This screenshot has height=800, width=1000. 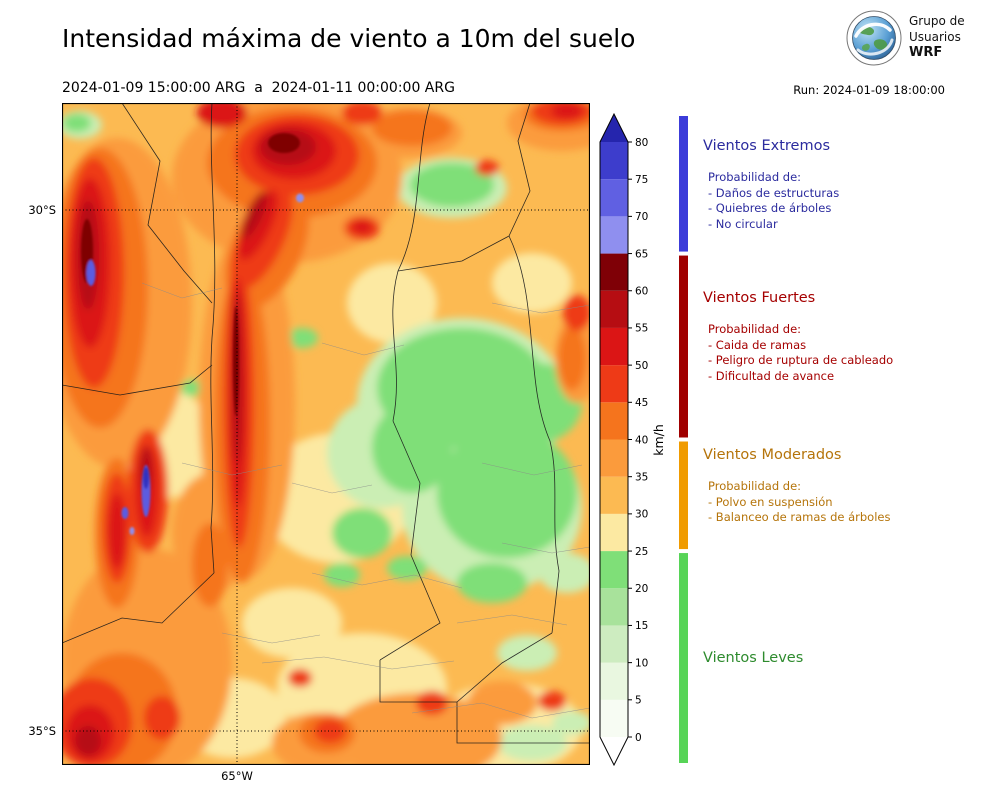 I want to click on logo-line-2: Usuarios, so click(x=935, y=36).